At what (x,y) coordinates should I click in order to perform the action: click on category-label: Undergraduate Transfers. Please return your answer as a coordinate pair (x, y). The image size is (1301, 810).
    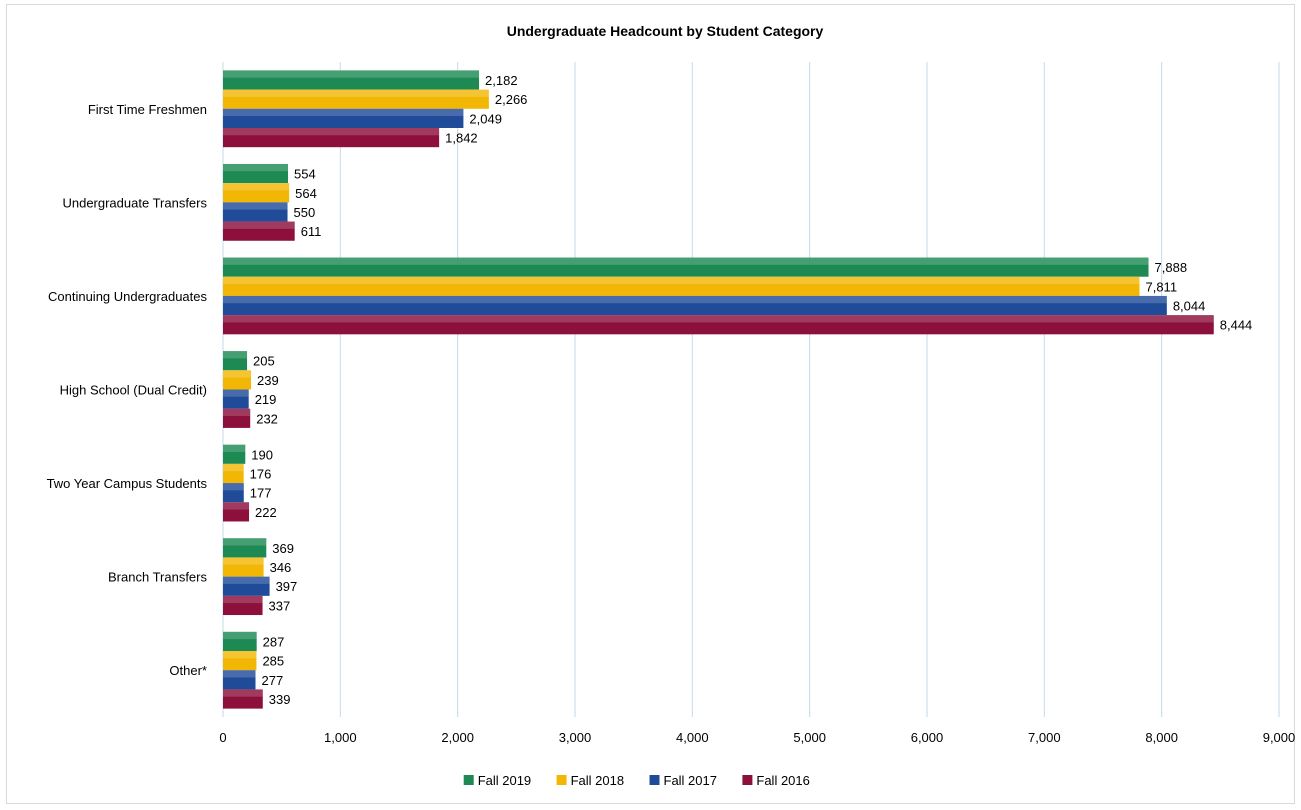
    Looking at the image, I should click on (134, 202).